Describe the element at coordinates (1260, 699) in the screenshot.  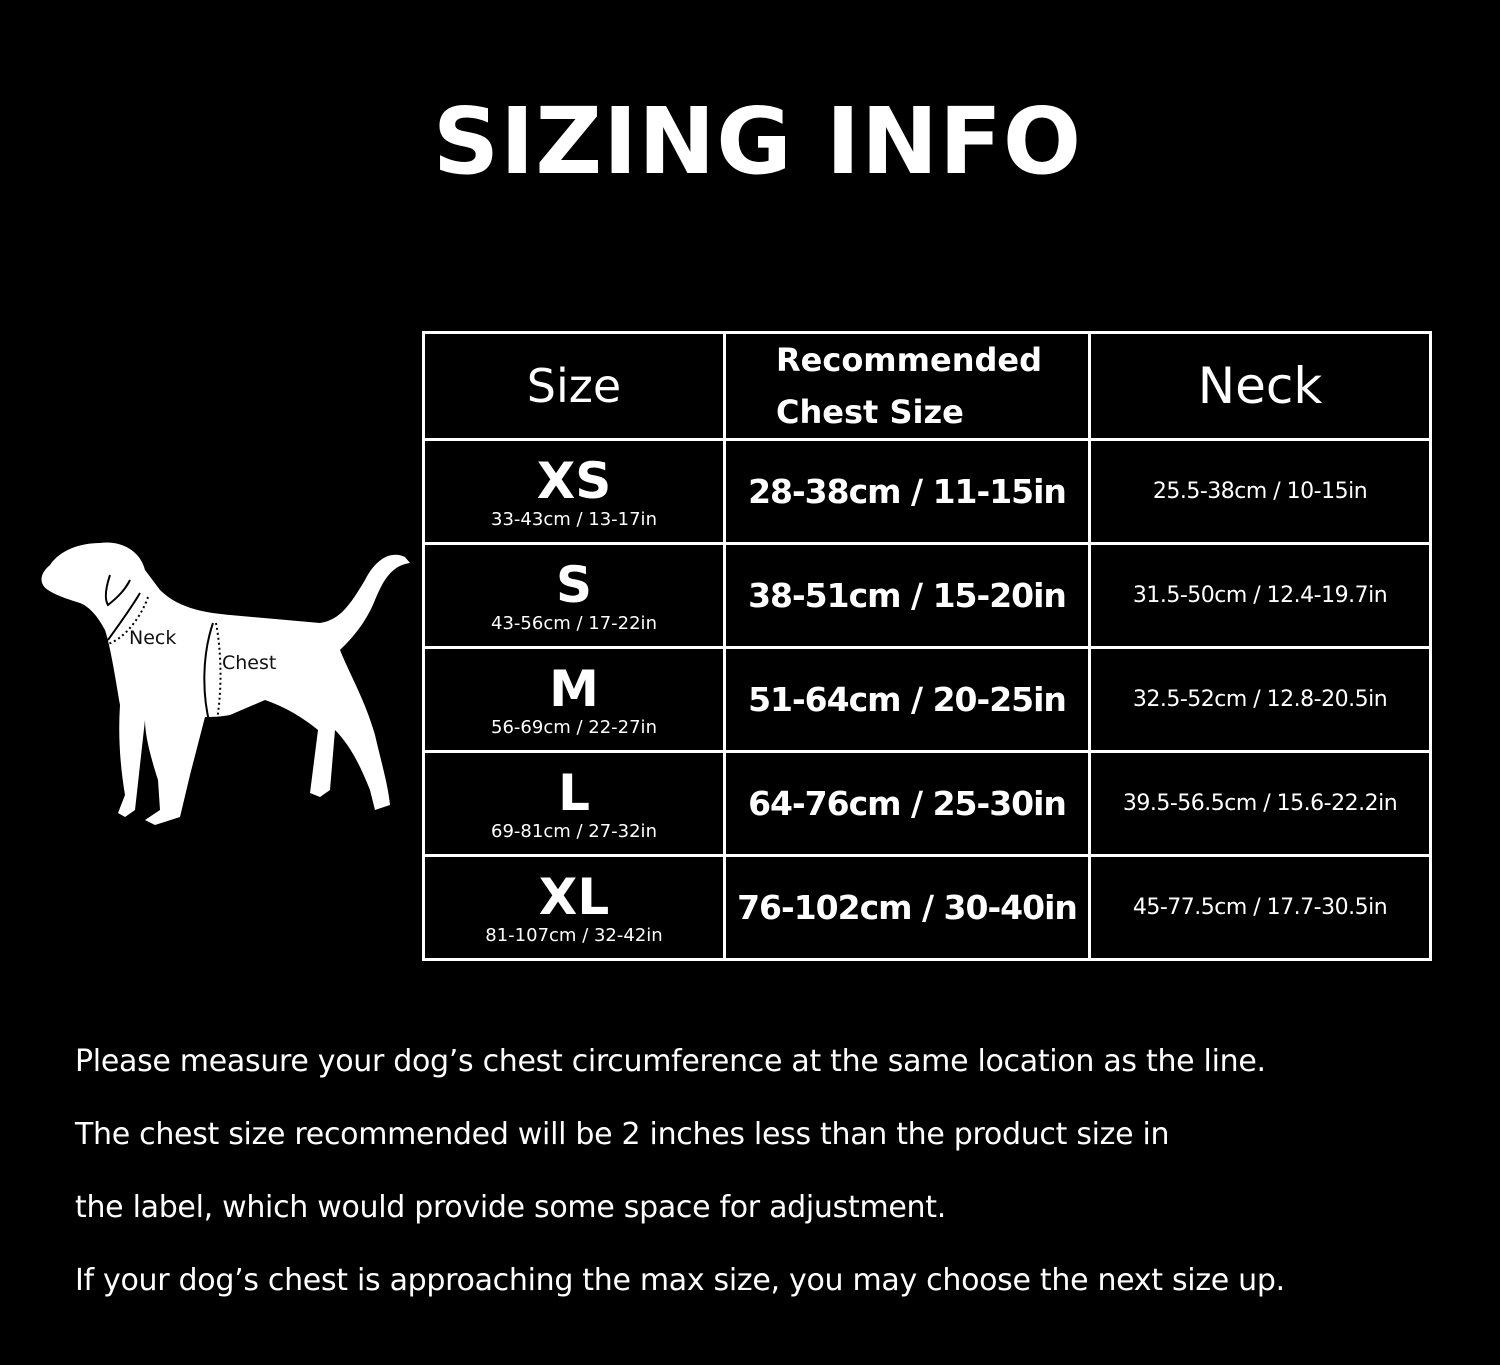
I see `neck-size-cell: 32.5-52cm / 12.8-20.5in` at that location.